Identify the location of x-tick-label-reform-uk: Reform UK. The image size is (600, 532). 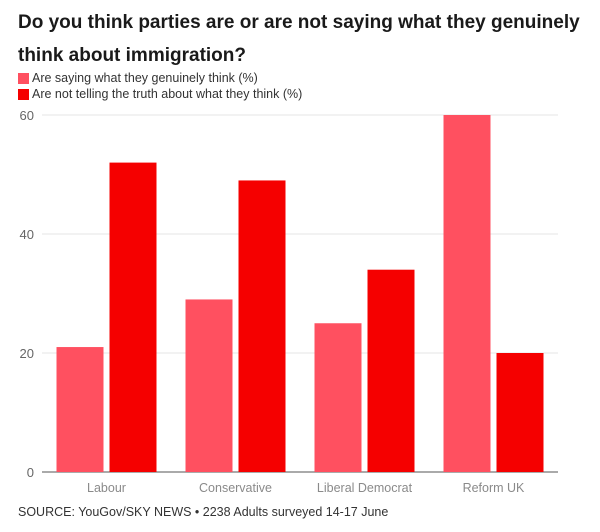
(494, 488).